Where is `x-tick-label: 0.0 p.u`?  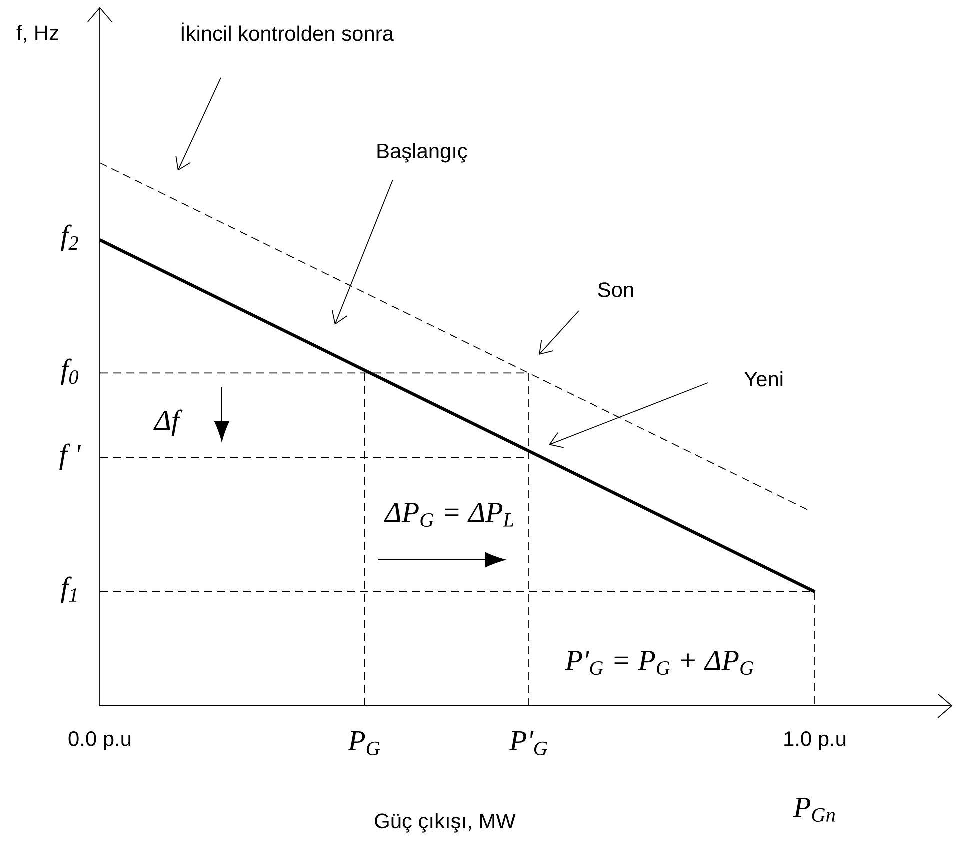 x-tick-label: 0.0 p.u is located at coordinates (99, 741).